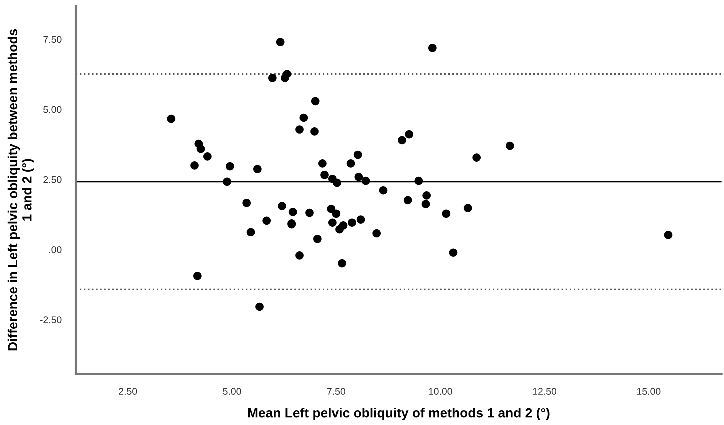  What do you see at coordinates (21, 190) in the screenshot?
I see `y-axis-title: Difference in Left pelvic obliquity between methods 1 and 2 (°)` at bounding box center [21, 190].